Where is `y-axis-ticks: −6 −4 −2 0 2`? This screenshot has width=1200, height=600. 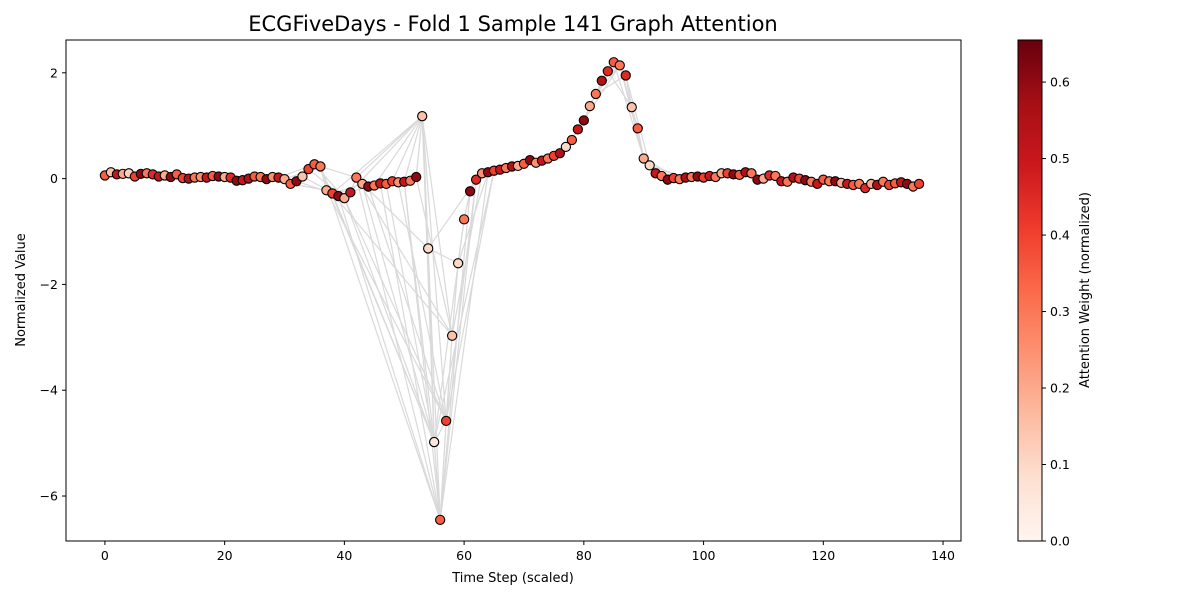
y-axis-ticks: −6 −4 −2 0 2 is located at coordinates (53, 284).